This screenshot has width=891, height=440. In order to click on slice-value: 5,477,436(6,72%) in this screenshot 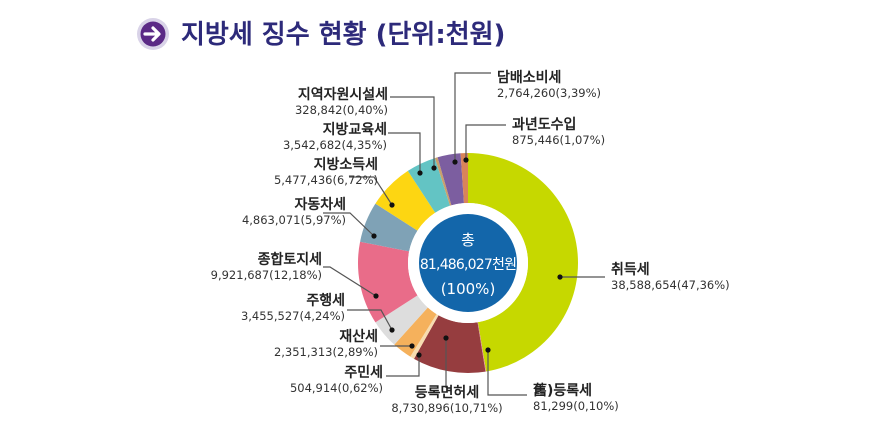, I will do `click(325, 180)`.